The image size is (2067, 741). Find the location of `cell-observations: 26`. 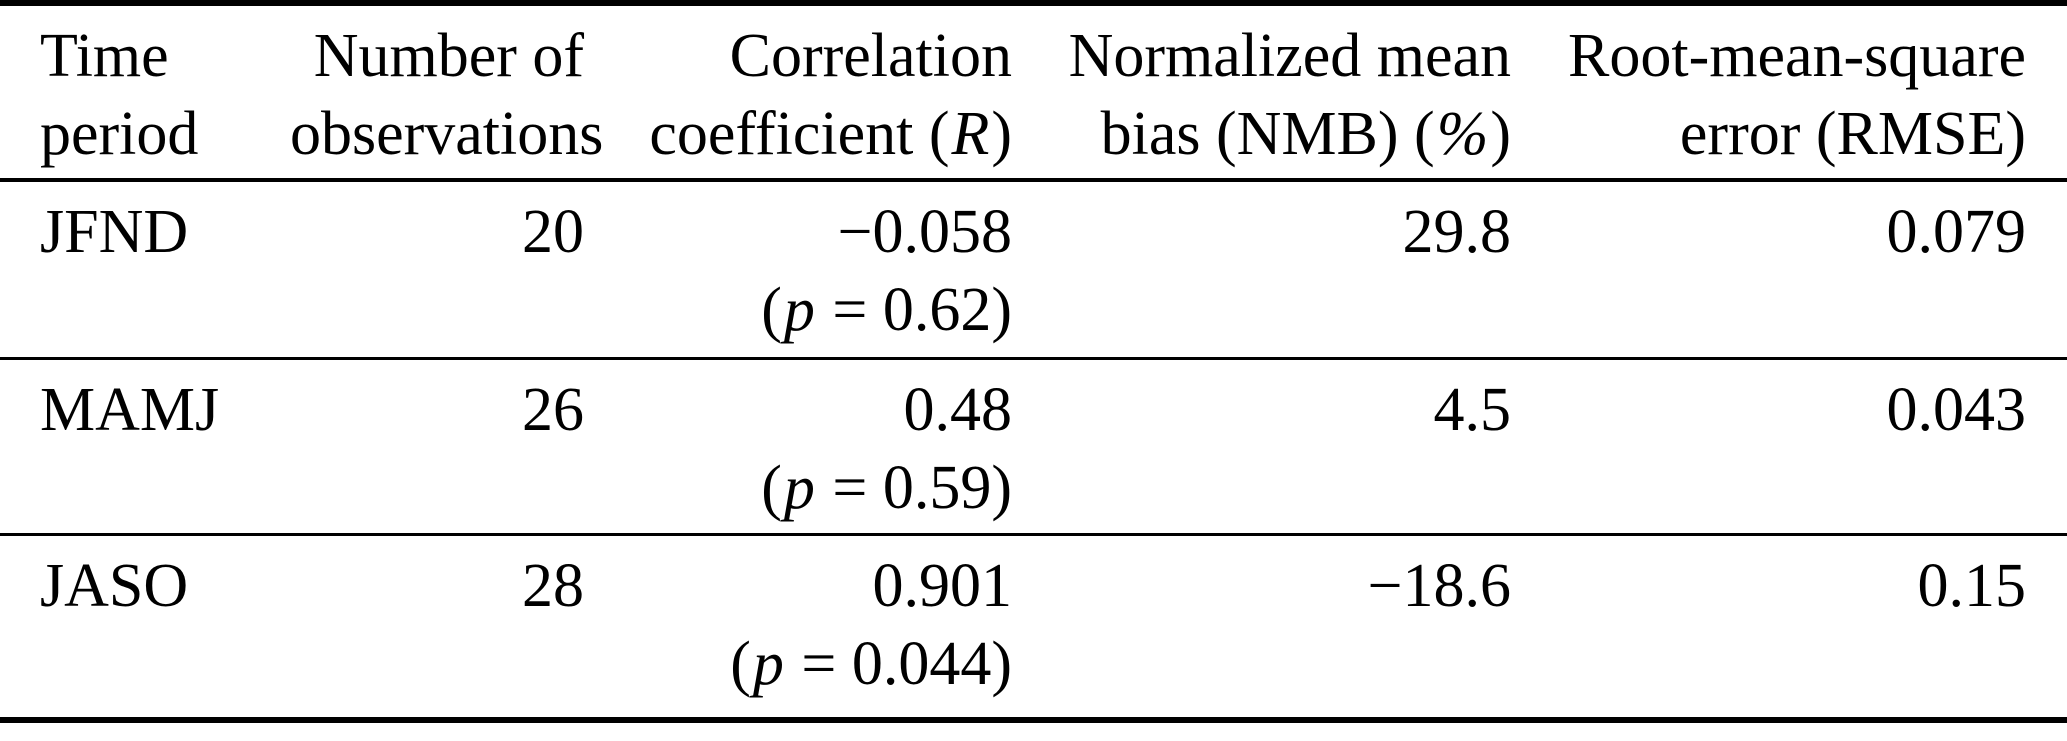

cell-observations: 26 is located at coordinates (553, 409).